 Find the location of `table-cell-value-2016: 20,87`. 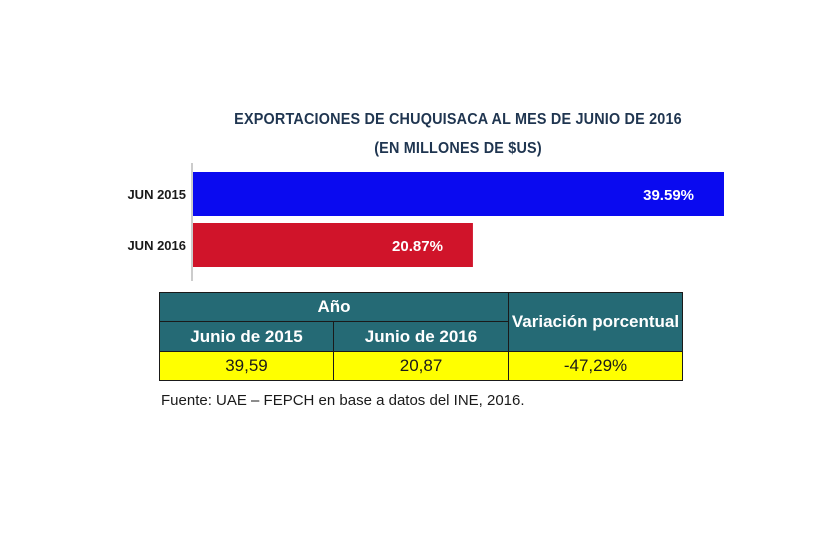

table-cell-value-2016: 20,87 is located at coordinates (421, 366).